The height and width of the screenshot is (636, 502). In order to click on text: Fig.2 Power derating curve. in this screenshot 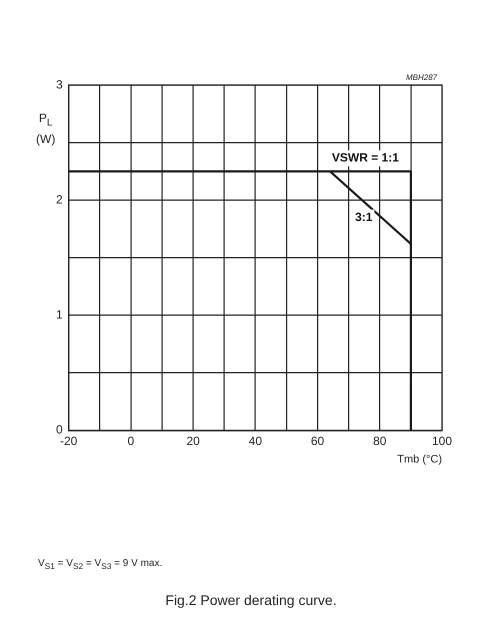, I will do `click(251, 600)`.